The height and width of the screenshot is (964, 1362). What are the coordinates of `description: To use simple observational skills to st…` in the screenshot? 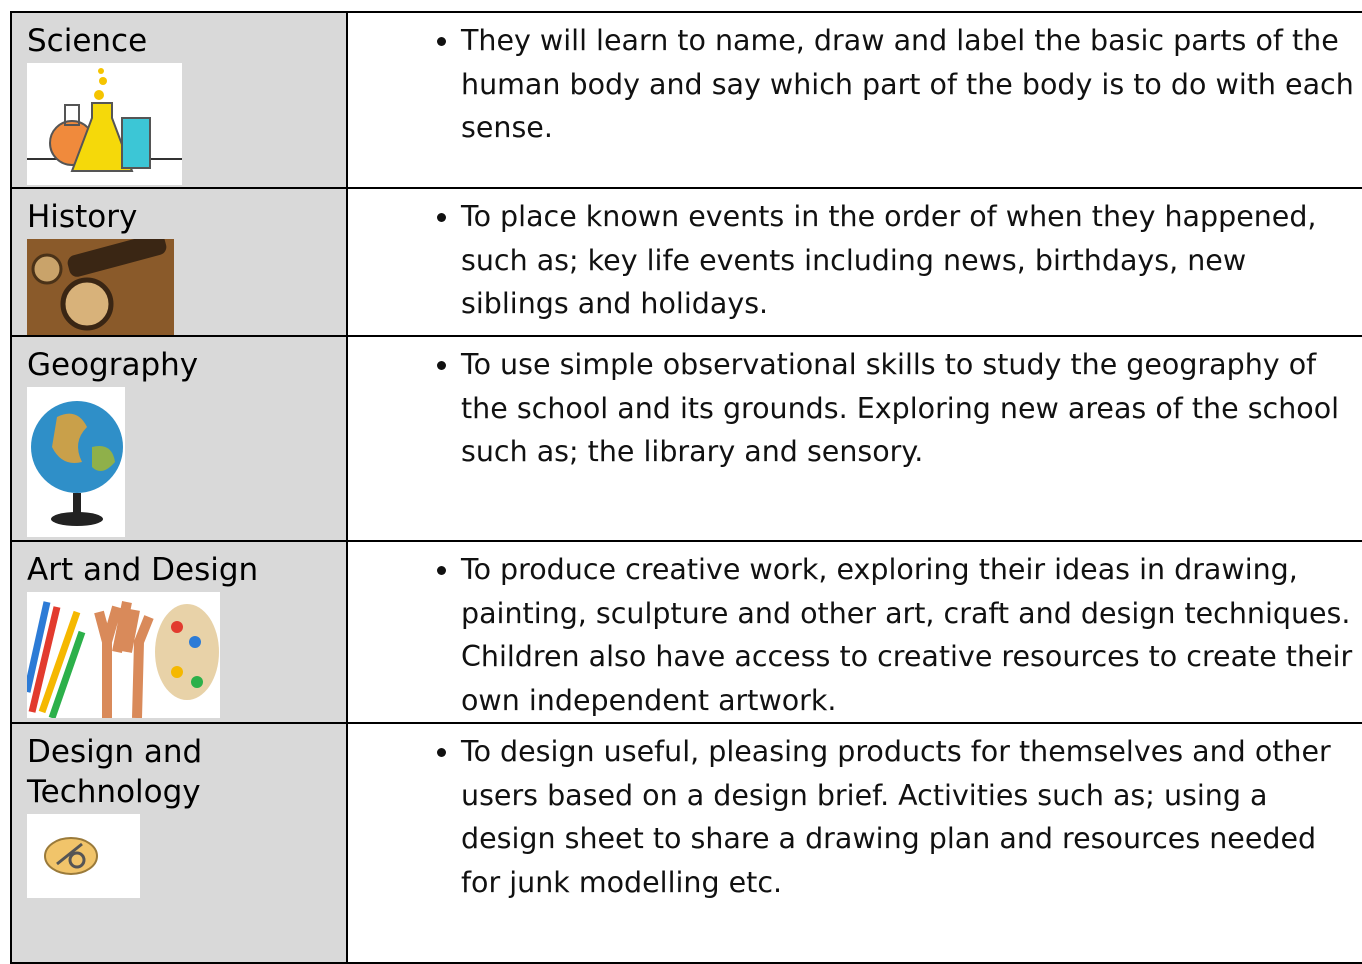 It's located at (908, 408).